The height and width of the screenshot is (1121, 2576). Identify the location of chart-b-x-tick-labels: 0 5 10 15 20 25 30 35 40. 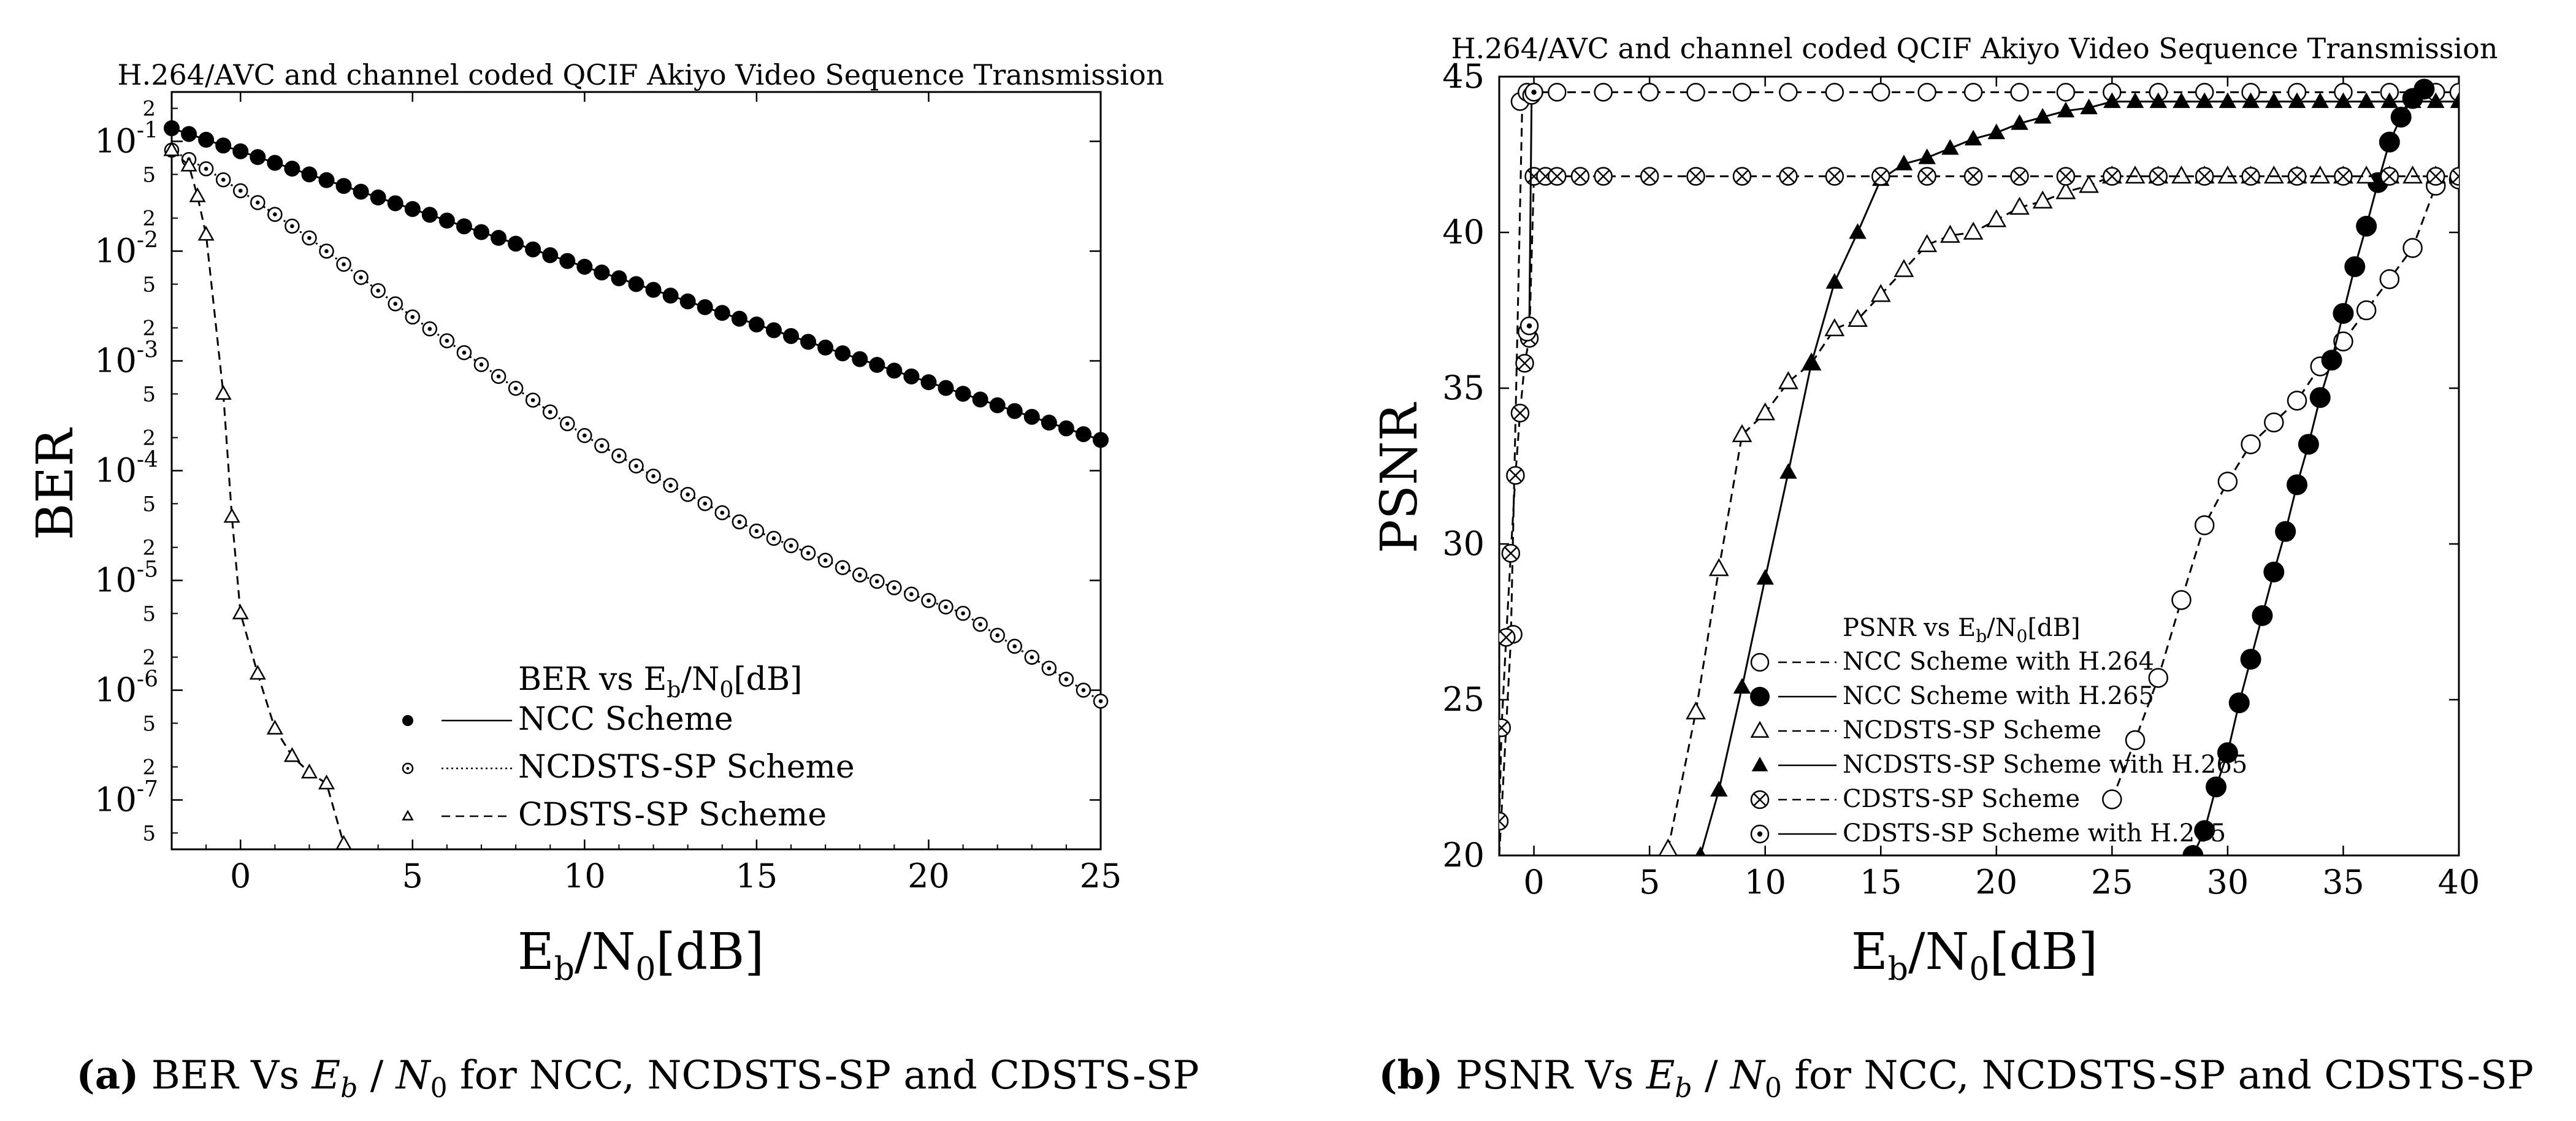
(2001, 882).